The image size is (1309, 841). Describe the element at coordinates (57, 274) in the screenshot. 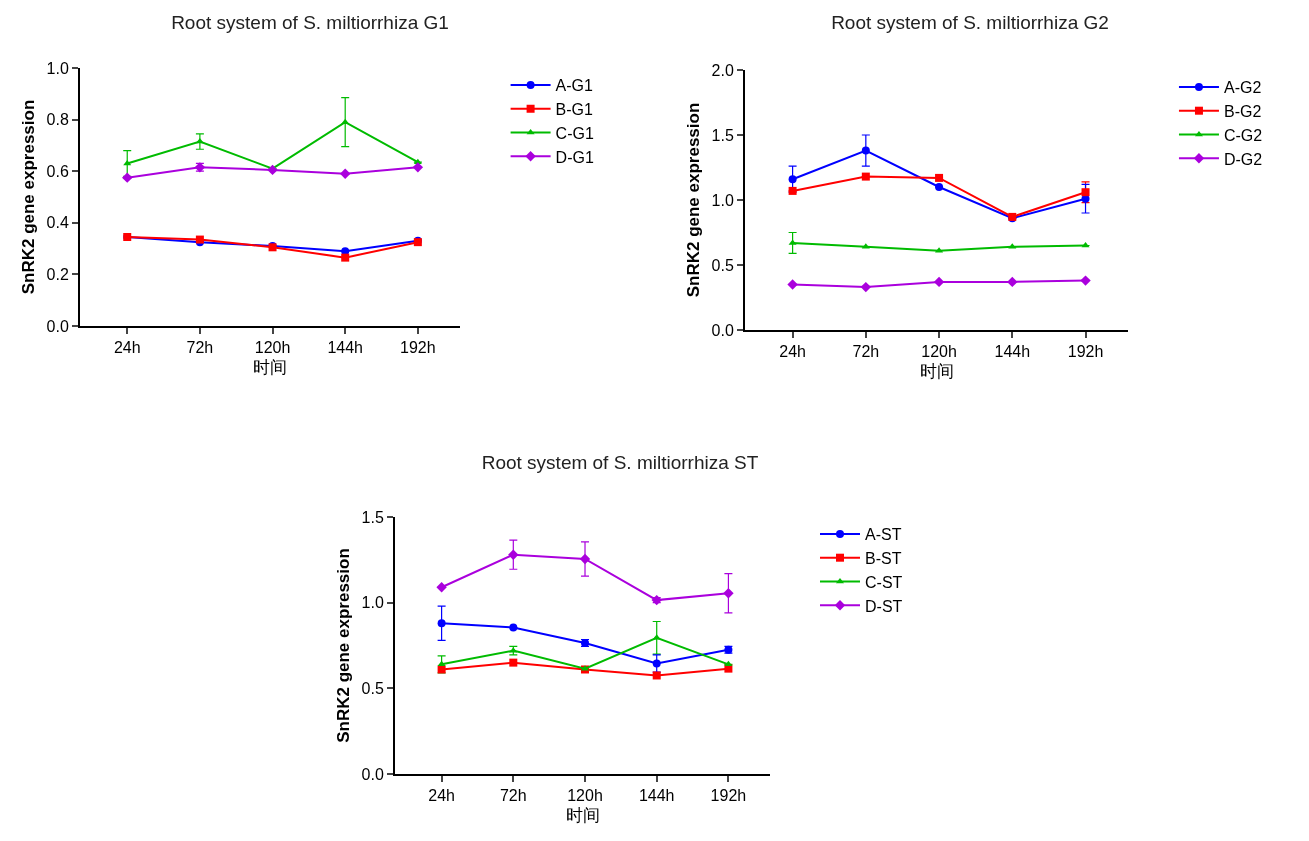

I see `y-tick-label: 0.2` at that location.